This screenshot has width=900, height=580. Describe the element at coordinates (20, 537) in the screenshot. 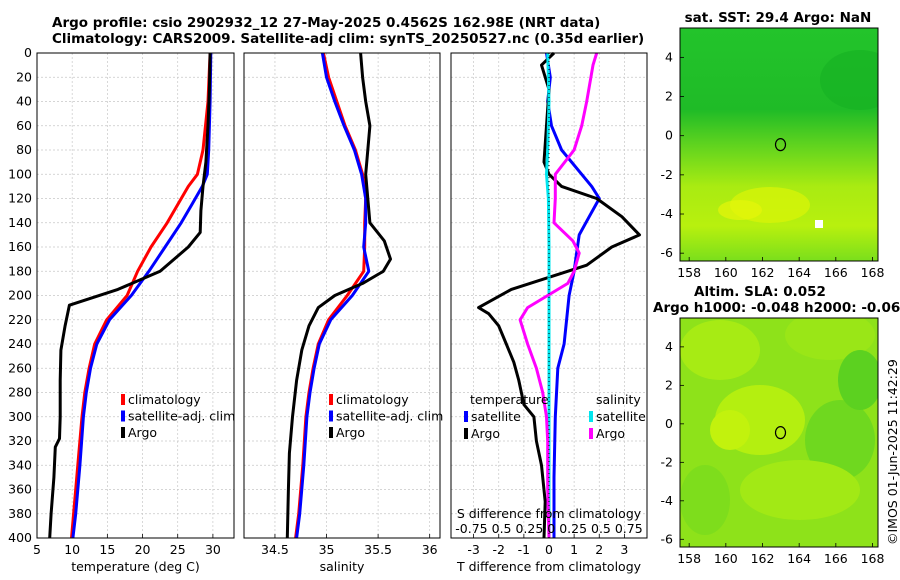

I see `y-tick-label: 400` at that location.